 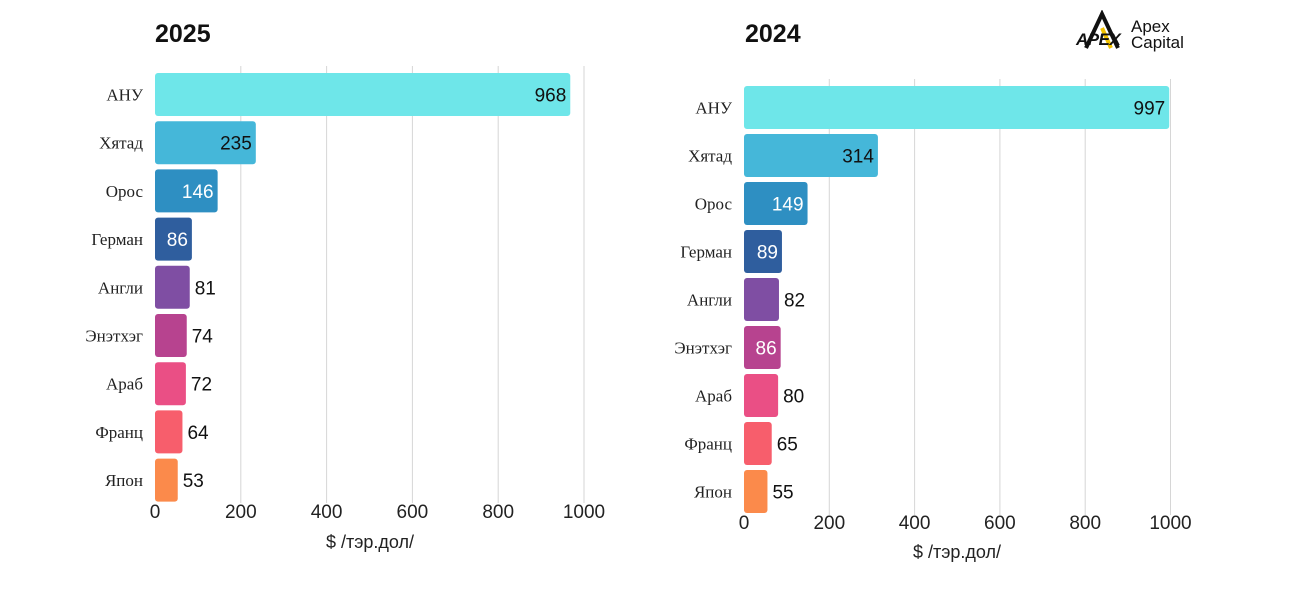 What do you see at coordinates (773, 34) in the screenshot?
I see `chart-title-2024: 2024` at bounding box center [773, 34].